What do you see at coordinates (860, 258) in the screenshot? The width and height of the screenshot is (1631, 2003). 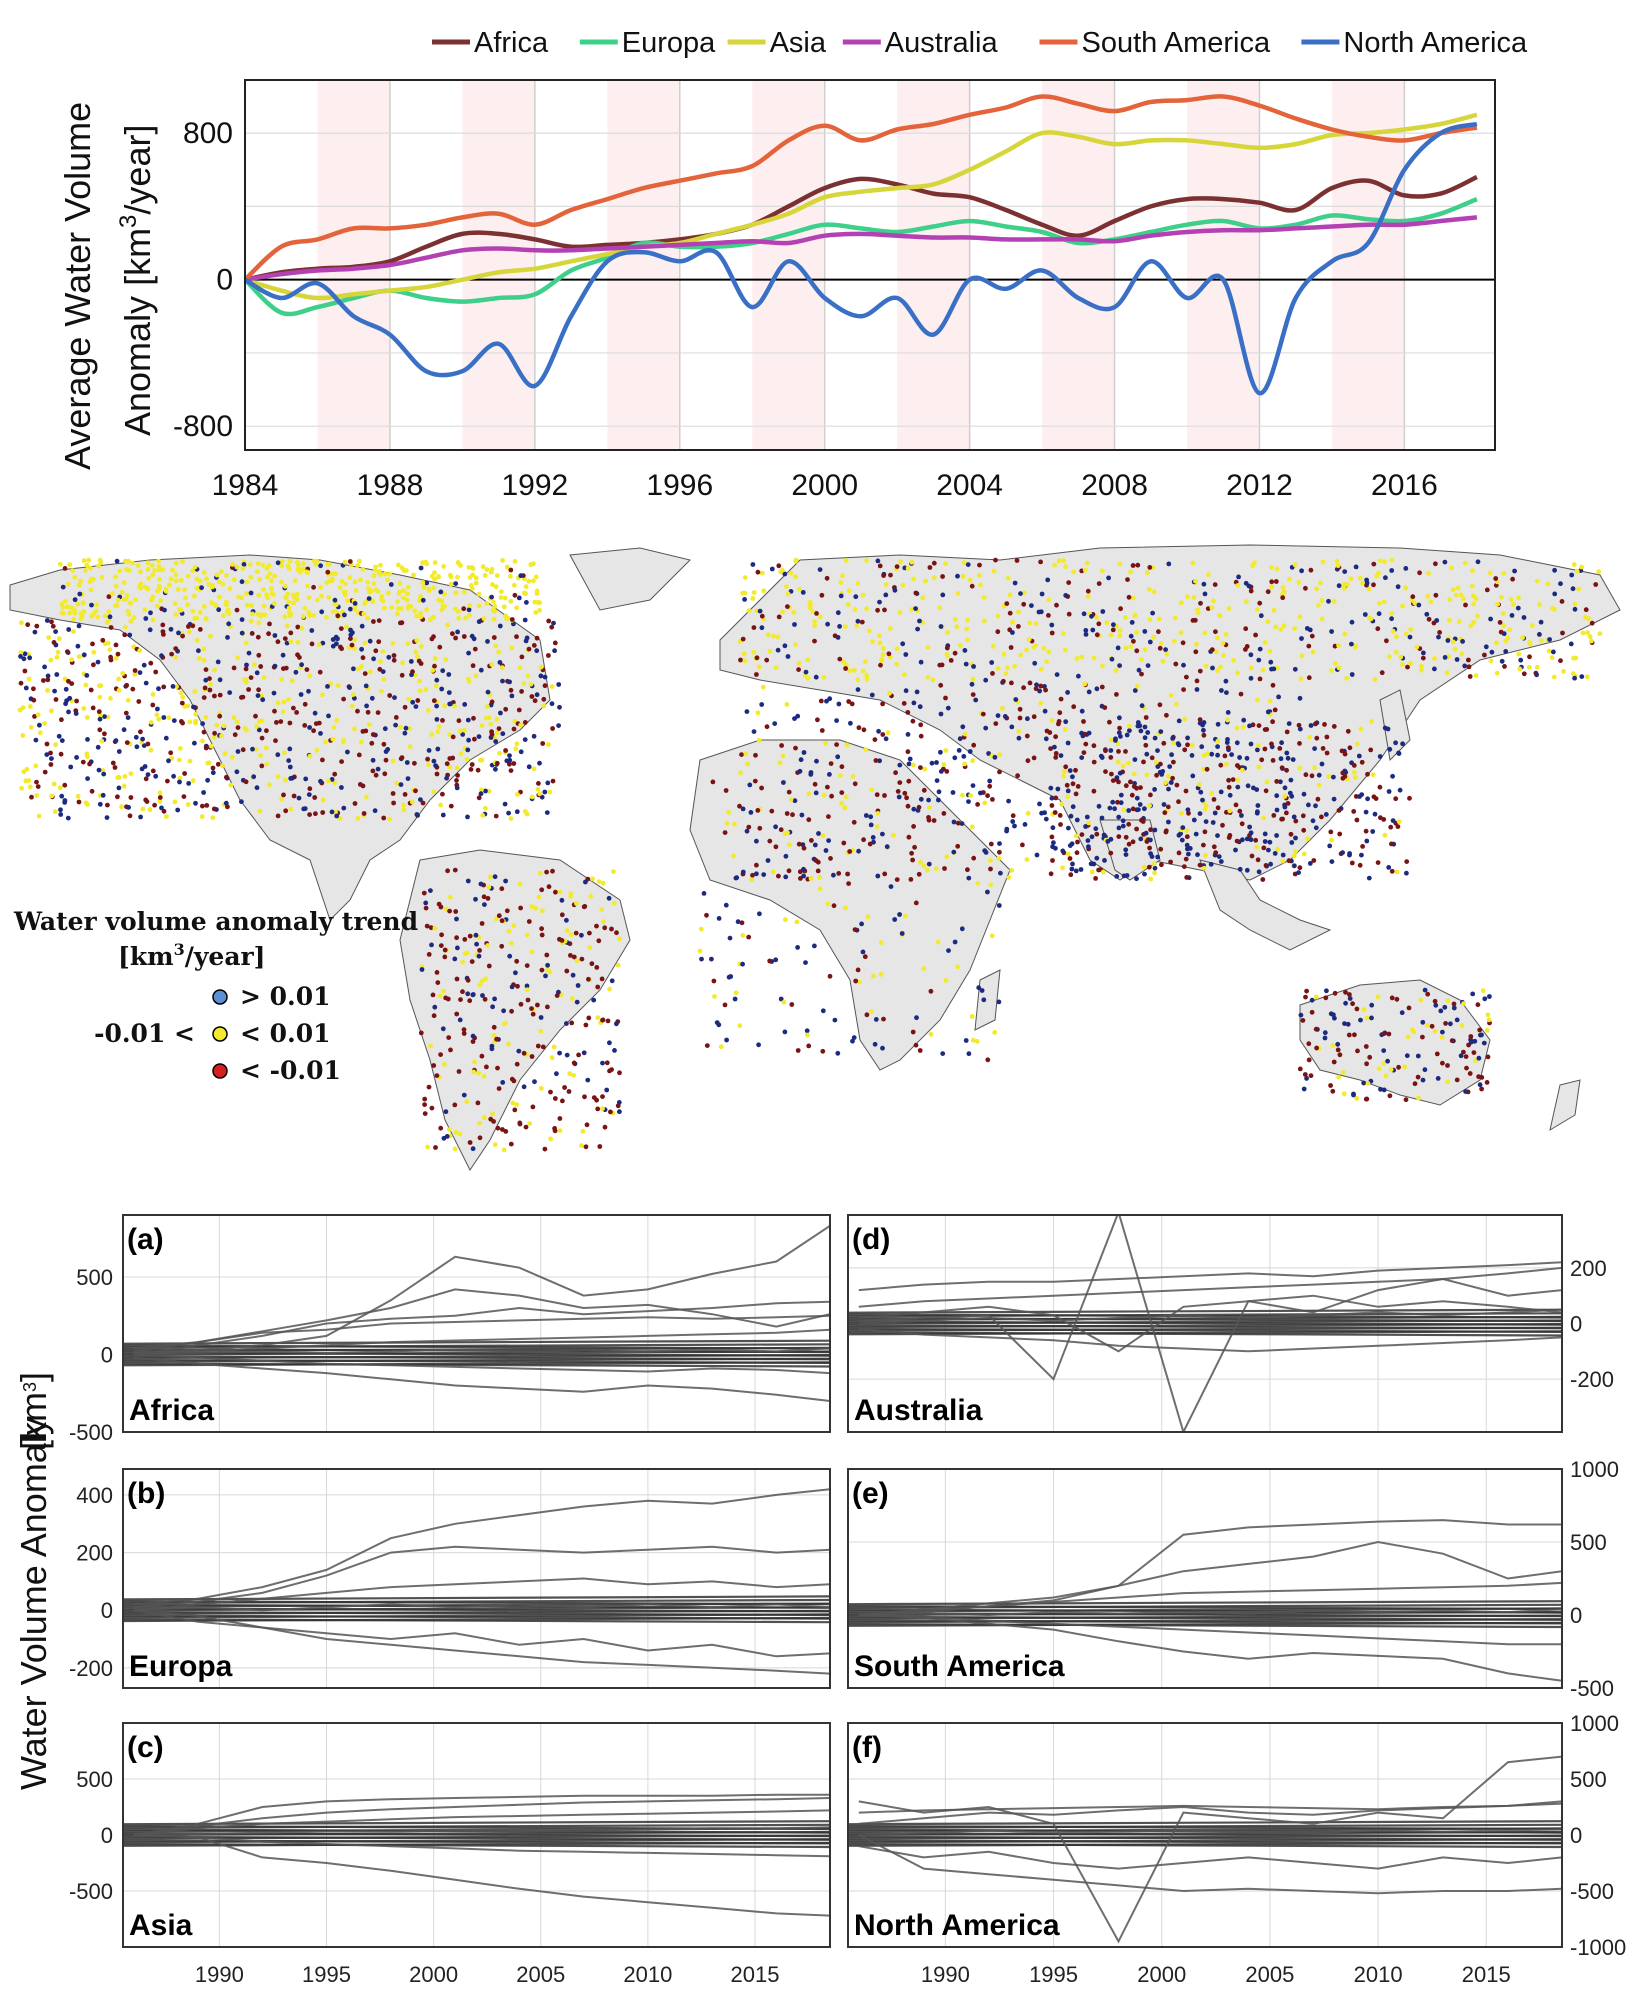 I see `series-line-north-america` at bounding box center [860, 258].